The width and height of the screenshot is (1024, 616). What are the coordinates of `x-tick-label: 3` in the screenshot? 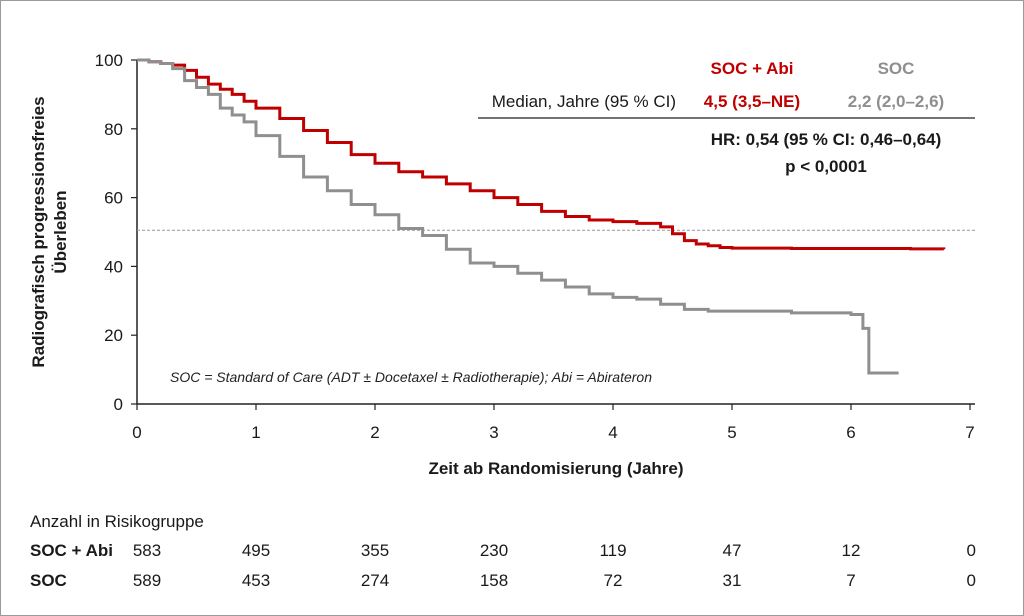 It's located at (493, 432).